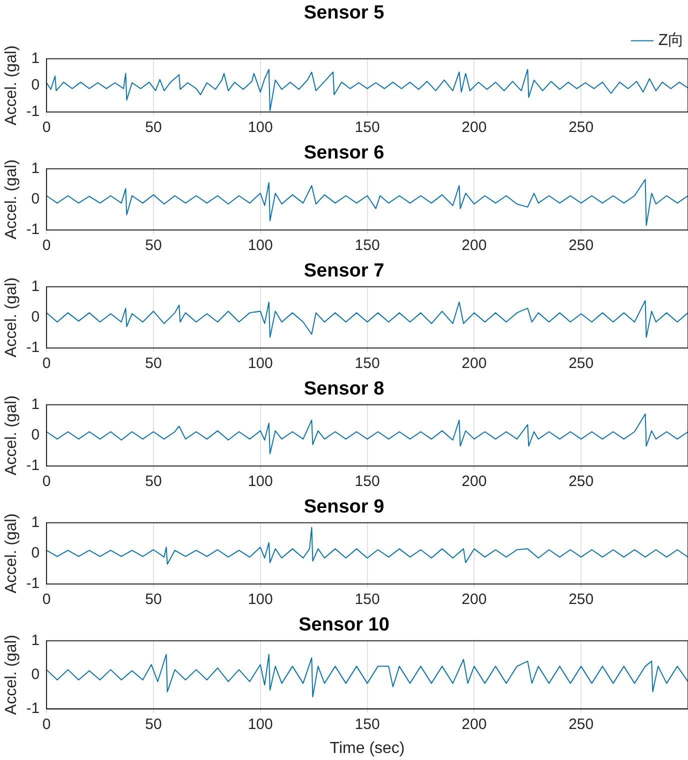 This screenshot has width=688, height=760. What do you see at coordinates (344, 153) in the screenshot?
I see `chart-title: Sensor 6` at bounding box center [344, 153].